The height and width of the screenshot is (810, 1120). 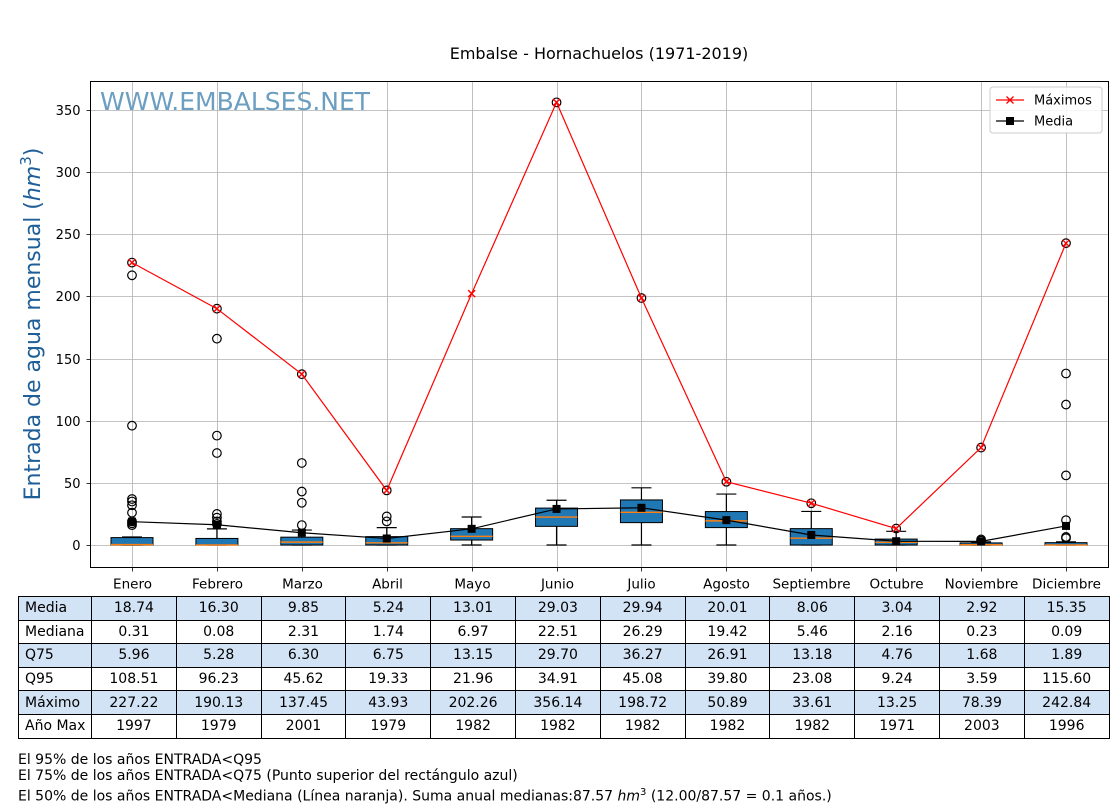 I want to click on legend: Máximos Media, so click(x=1046, y=110).